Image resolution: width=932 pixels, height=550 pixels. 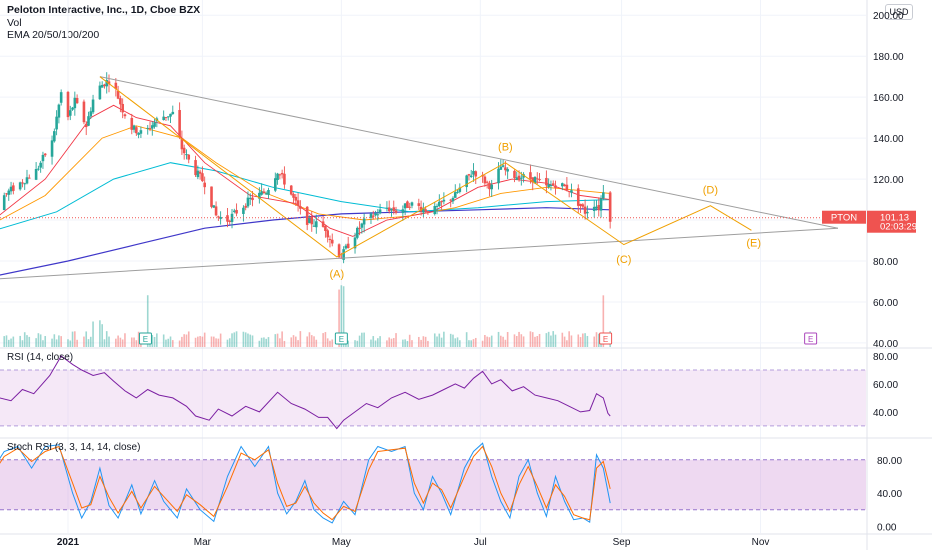 What do you see at coordinates (40, 357) in the screenshot?
I see `rsi-label: RSI (14, close)` at bounding box center [40, 357].